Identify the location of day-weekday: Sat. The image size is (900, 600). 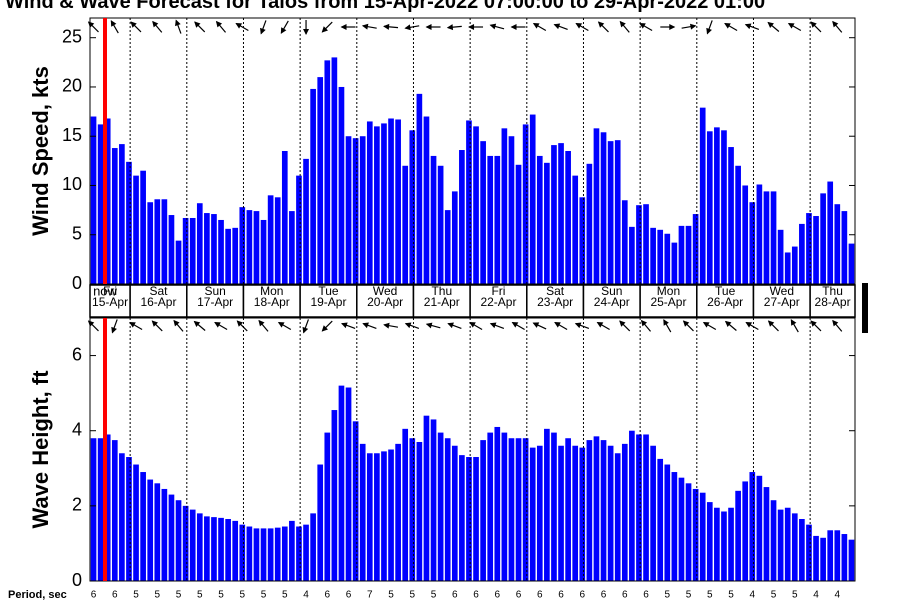
(555, 291).